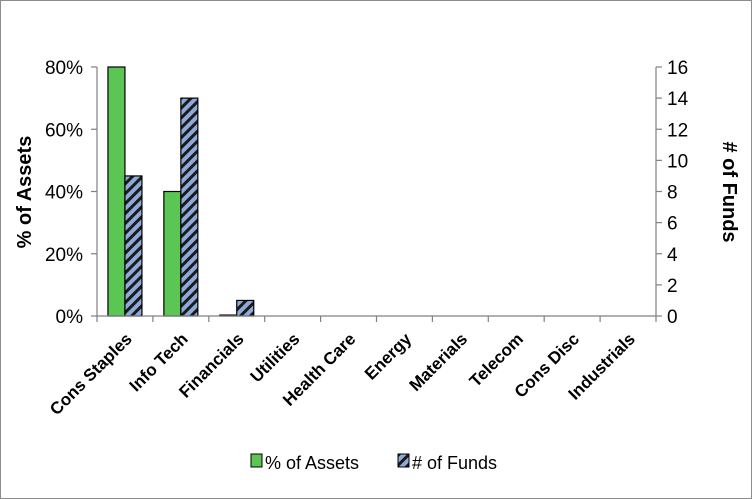  Describe the element at coordinates (454, 463) in the screenshot. I see `legend-label-funds: # of Funds` at that location.